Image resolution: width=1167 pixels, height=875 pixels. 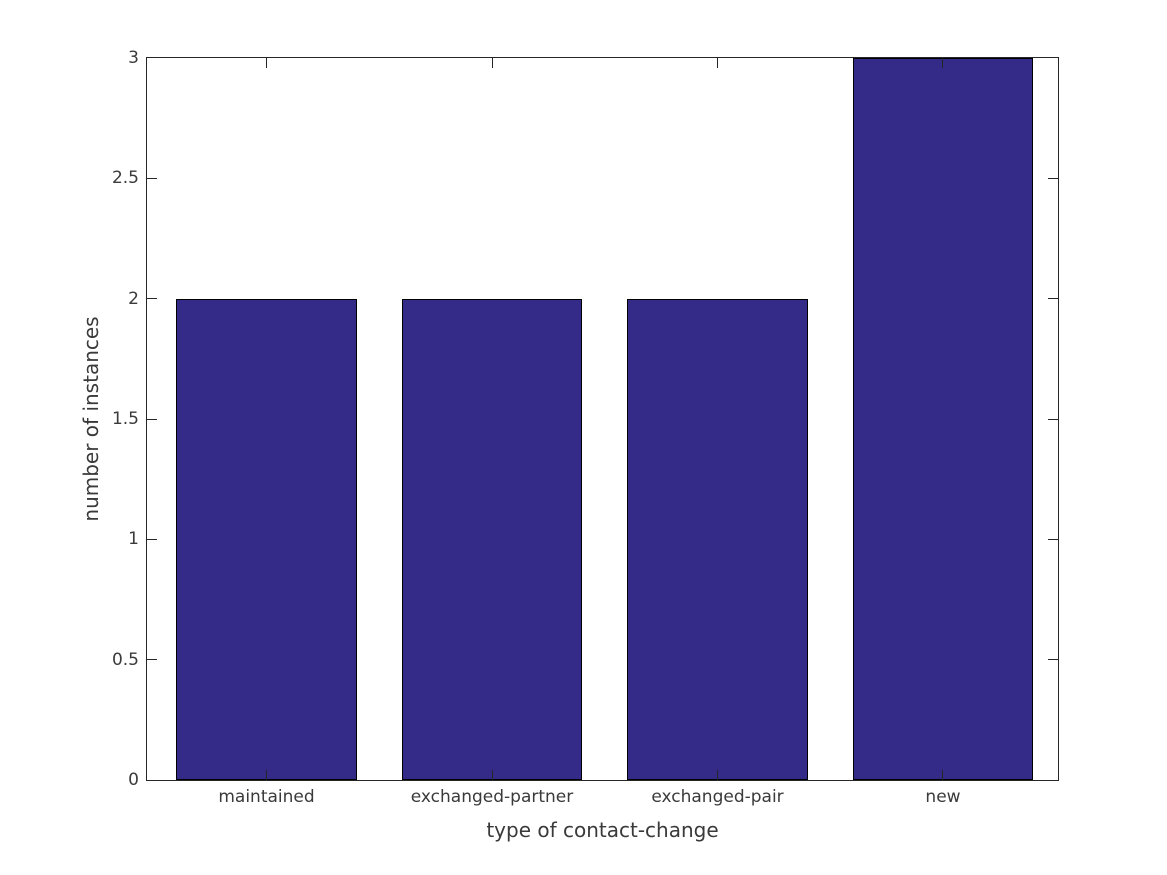 What do you see at coordinates (133, 58) in the screenshot?
I see `y-tick-label: 3` at bounding box center [133, 58].